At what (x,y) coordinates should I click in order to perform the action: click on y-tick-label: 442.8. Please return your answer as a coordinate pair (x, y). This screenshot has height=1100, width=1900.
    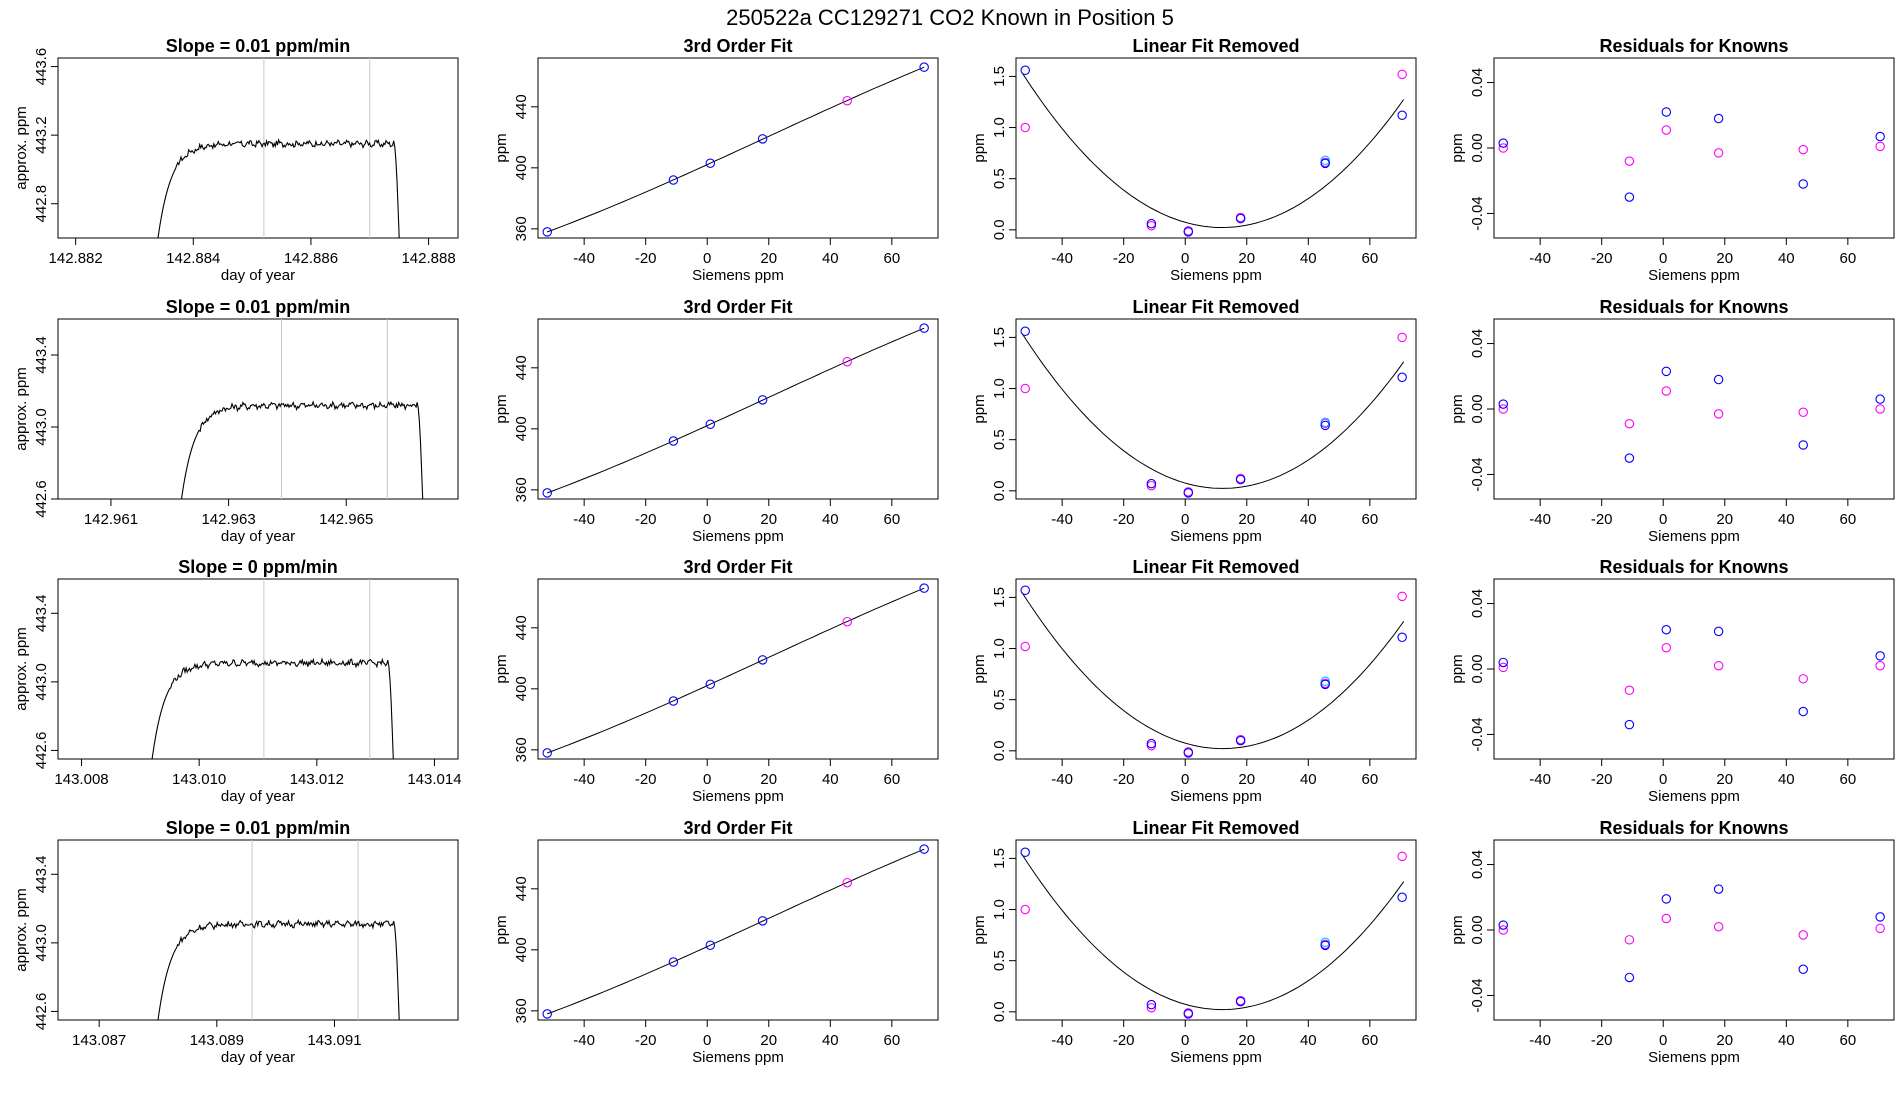
    Looking at the image, I should click on (41, 204).